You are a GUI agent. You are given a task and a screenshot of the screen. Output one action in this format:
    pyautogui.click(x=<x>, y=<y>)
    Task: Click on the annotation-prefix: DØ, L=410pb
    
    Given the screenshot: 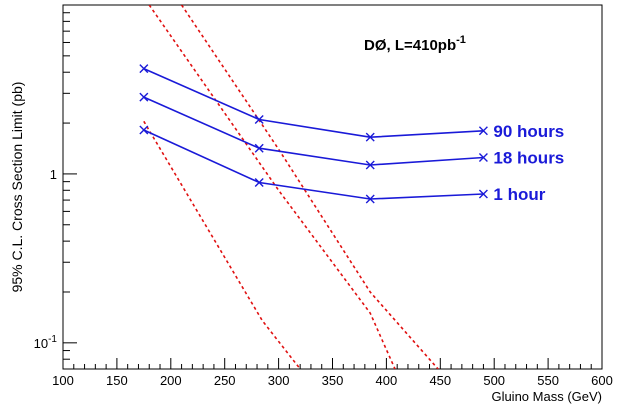 What is the action you would take?
    pyautogui.click(x=410, y=45)
    